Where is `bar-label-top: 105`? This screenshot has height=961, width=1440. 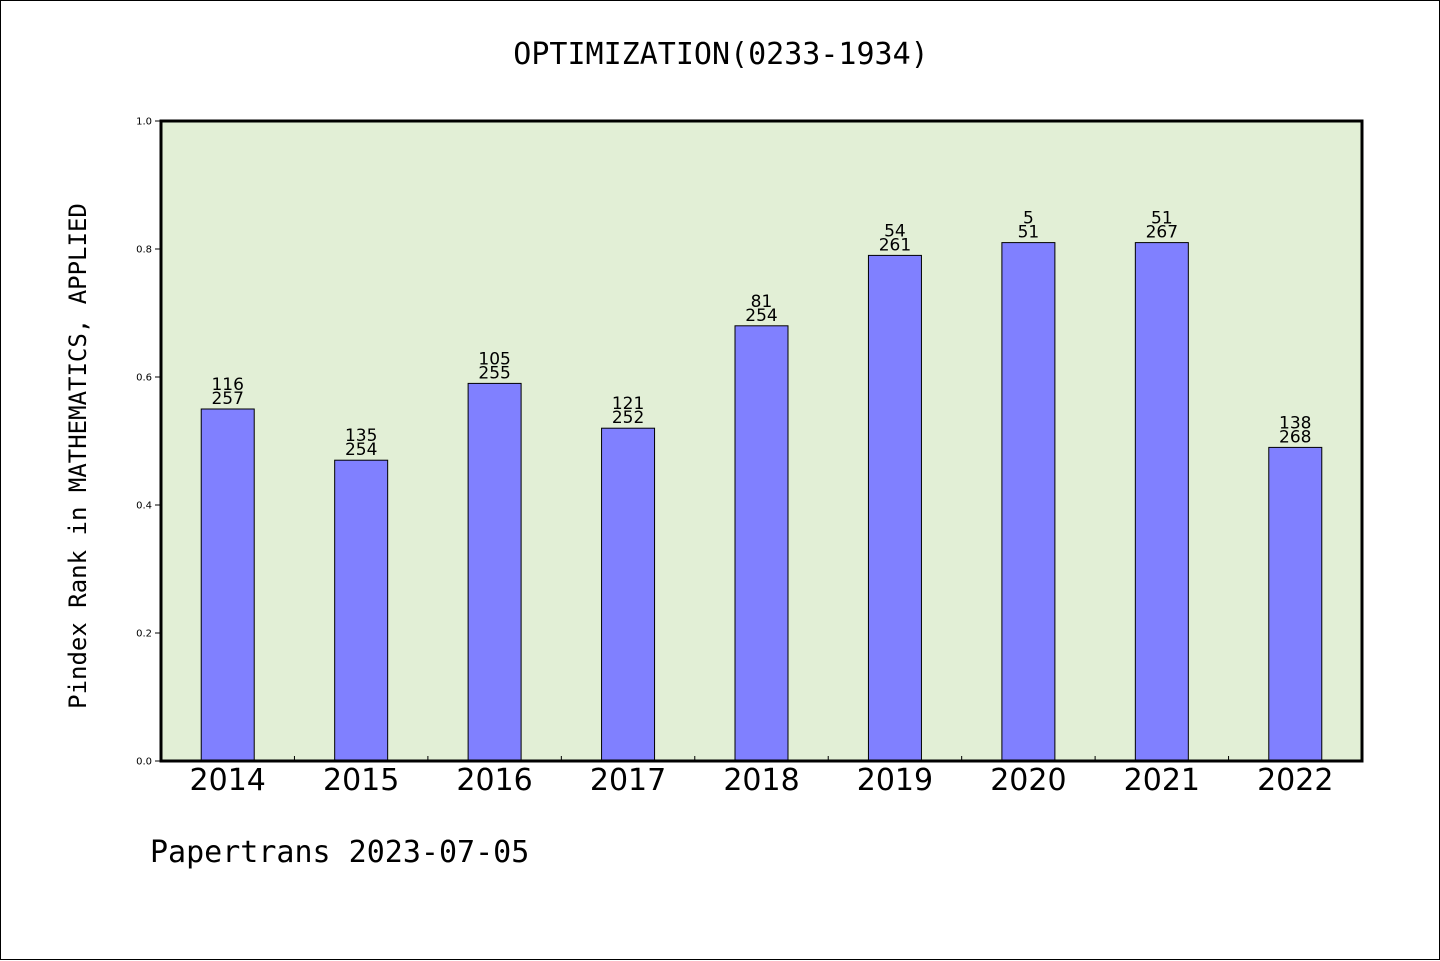
bar-label-top: 105 is located at coordinates (494, 359).